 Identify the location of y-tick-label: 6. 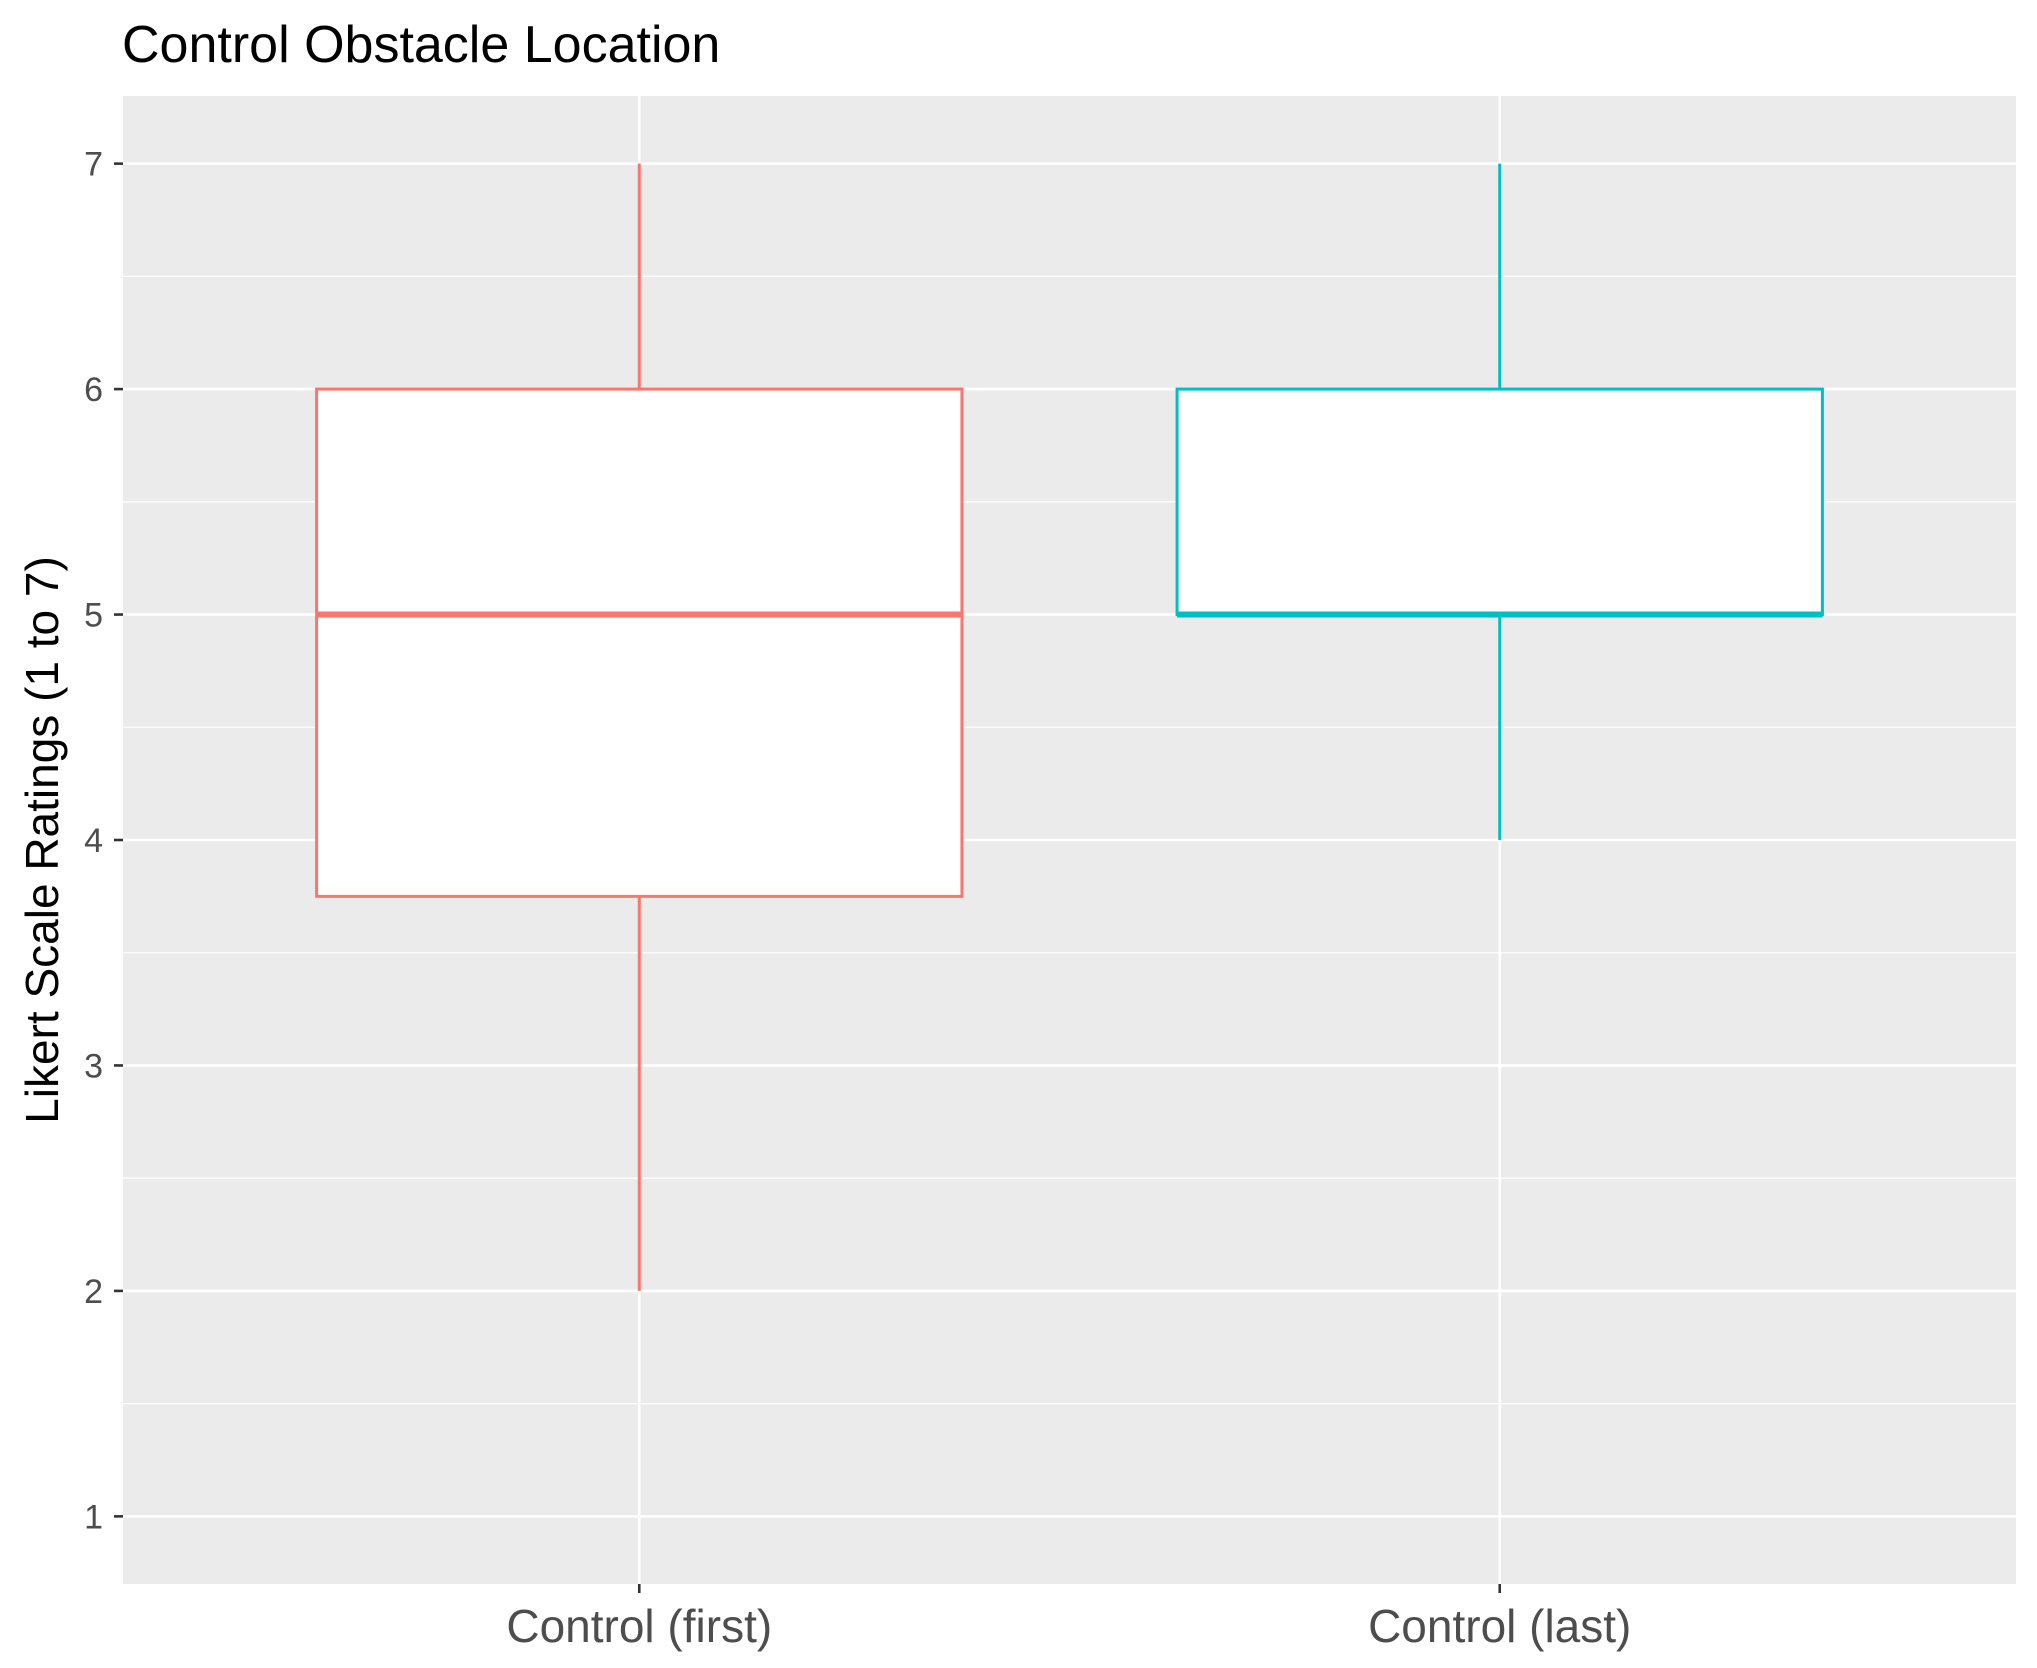
(93, 390).